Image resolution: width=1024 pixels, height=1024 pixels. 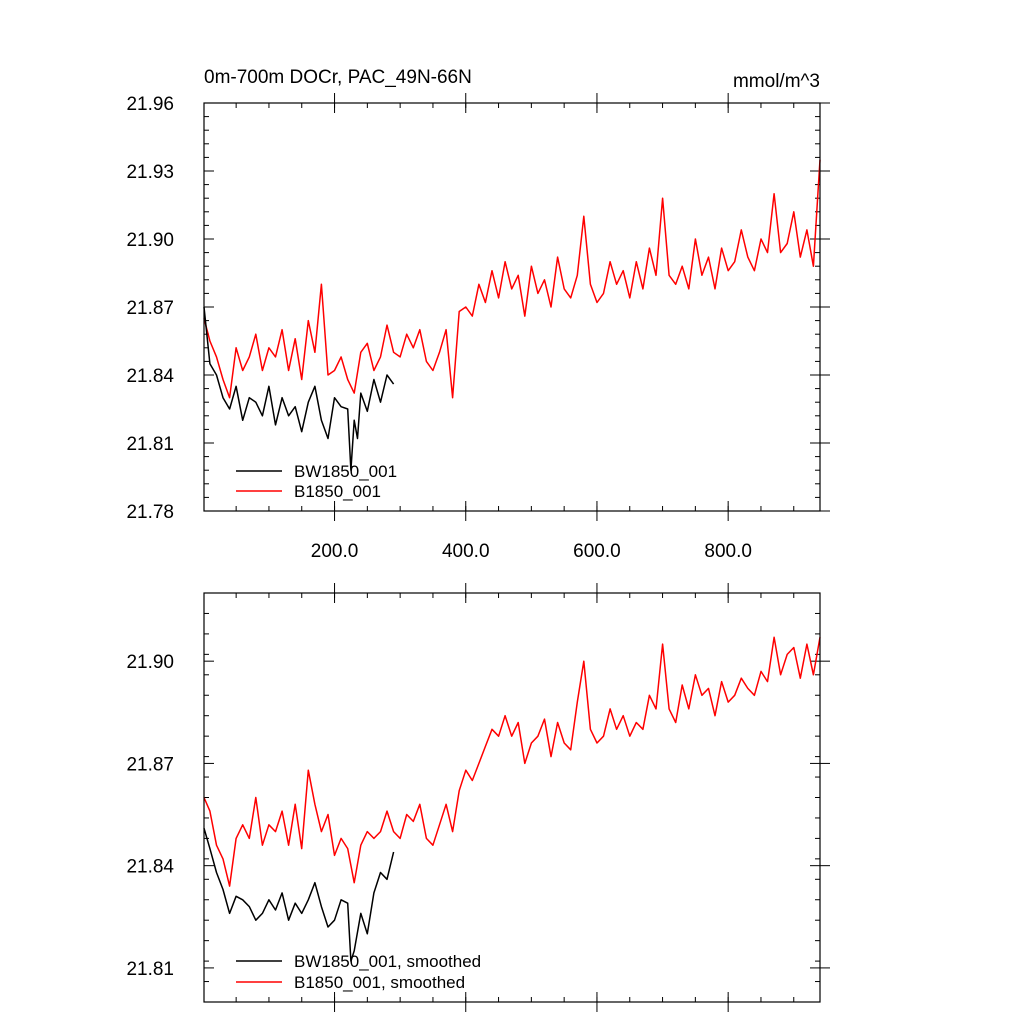 I want to click on y-tick-label: 21.96, so click(x=150, y=104).